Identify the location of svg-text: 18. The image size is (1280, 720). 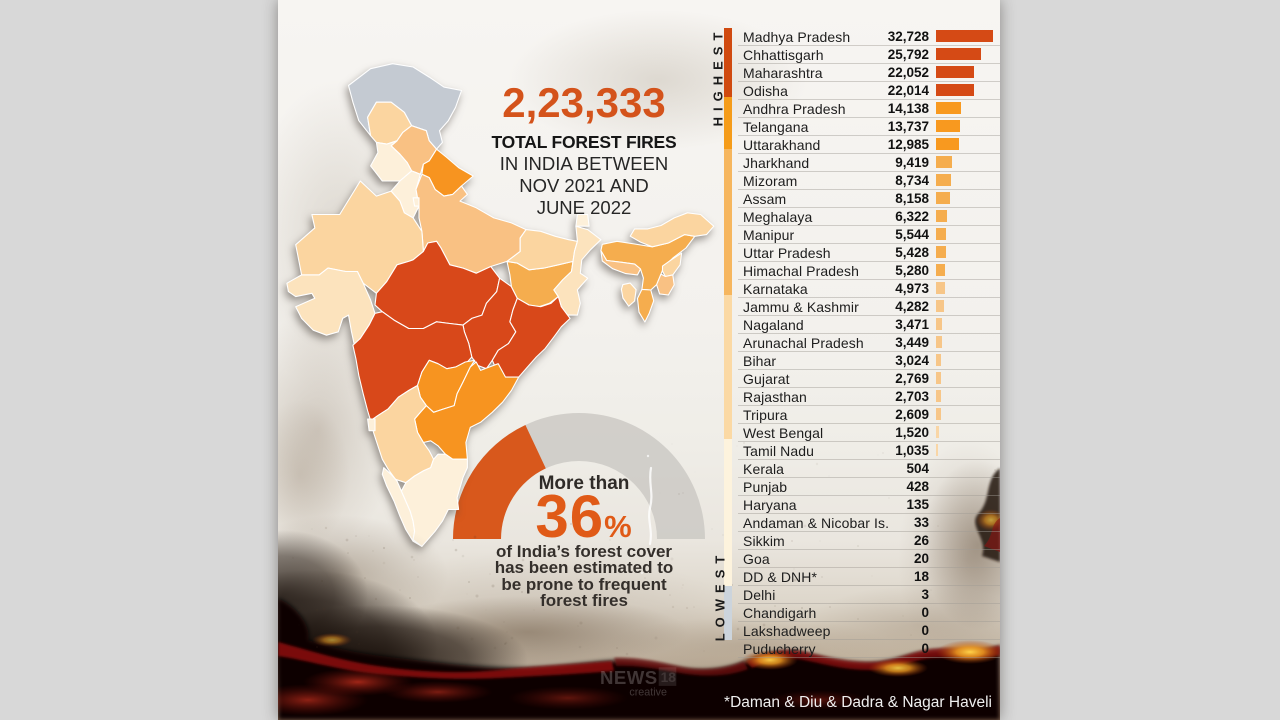
(669, 677).